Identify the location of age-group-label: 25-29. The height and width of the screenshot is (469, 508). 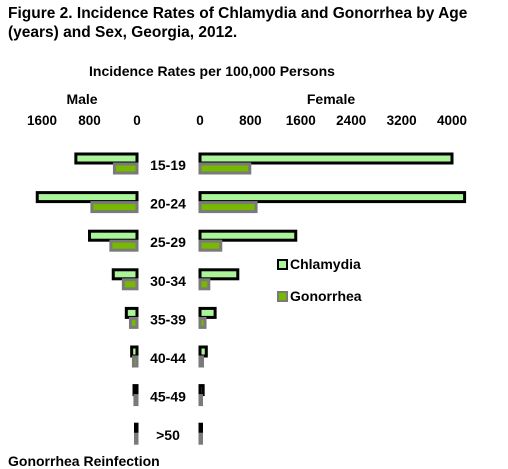
(168, 242).